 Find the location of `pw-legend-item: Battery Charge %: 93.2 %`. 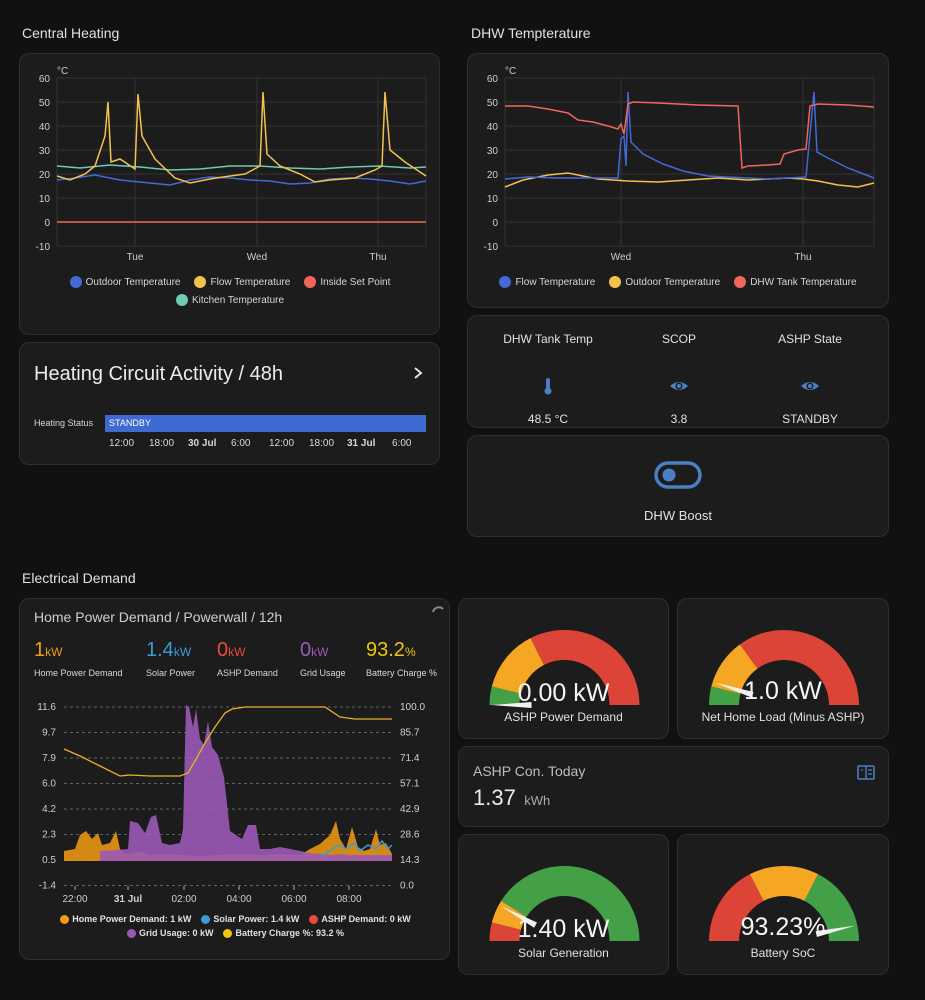

pw-legend-item: Battery Charge %: 93.2 % is located at coordinates (283, 933).